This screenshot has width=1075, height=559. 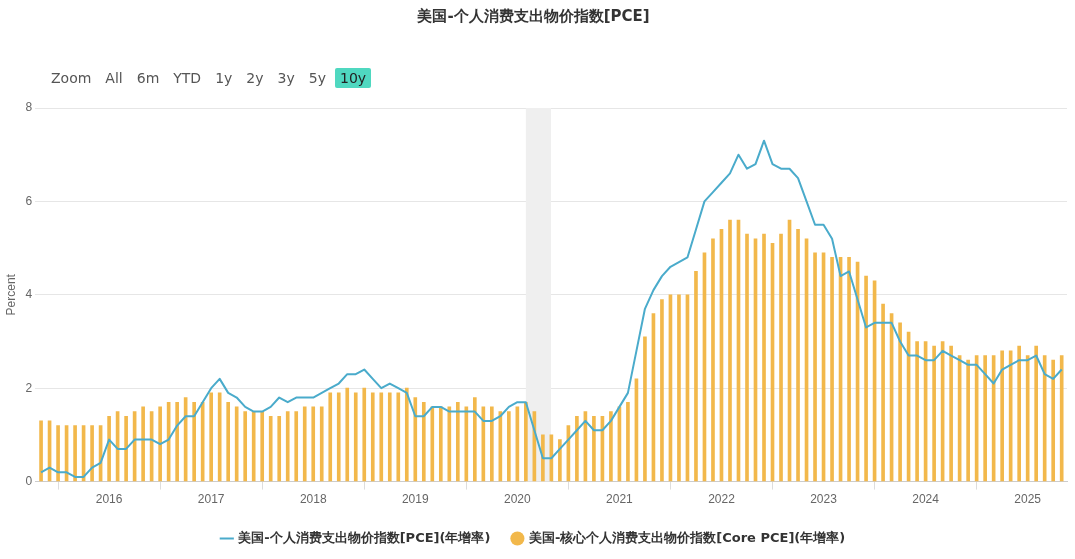 What do you see at coordinates (353, 78) in the screenshot?
I see `active-range-button: 10y` at bounding box center [353, 78].